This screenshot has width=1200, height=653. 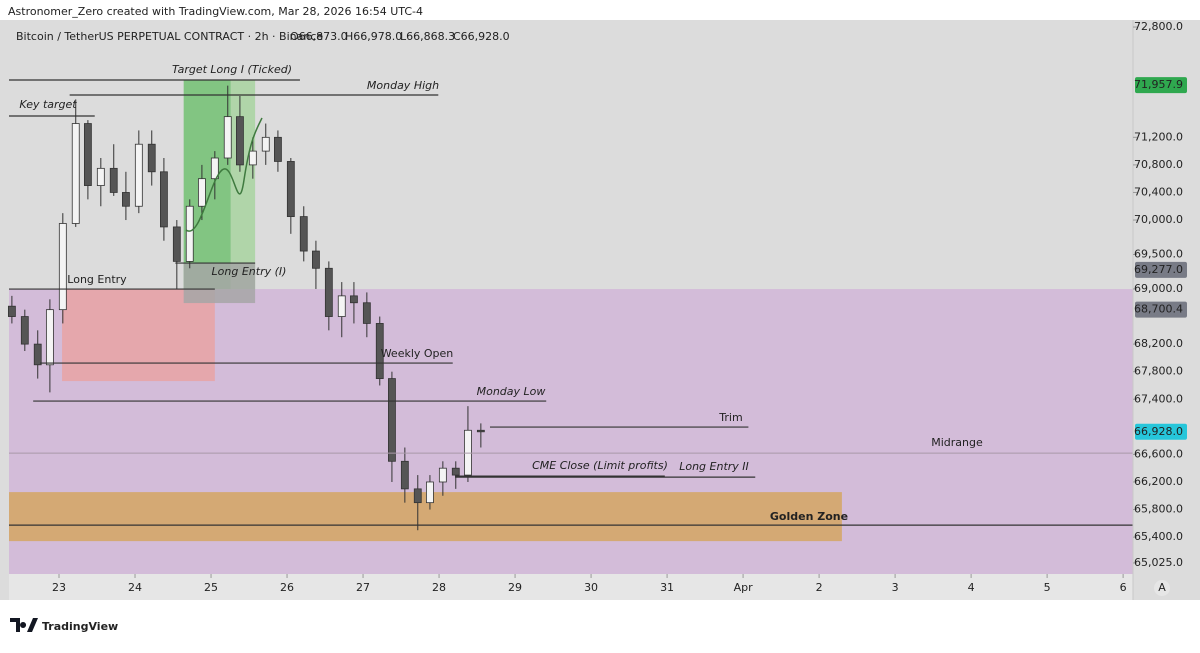 I want to click on logo-mark, so click(x=24, y=625).